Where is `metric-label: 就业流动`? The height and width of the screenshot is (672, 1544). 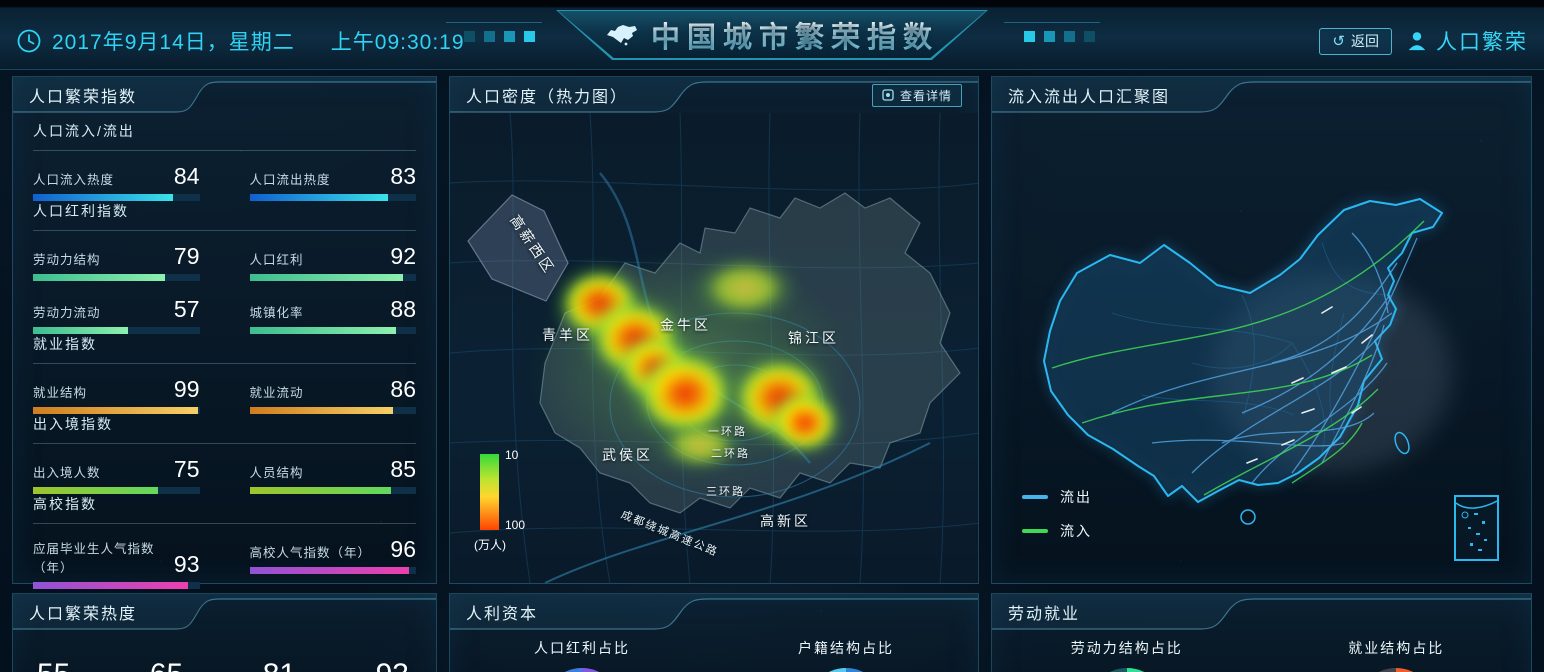
metric-label: 就业流动 is located at coordinates (276, 393).